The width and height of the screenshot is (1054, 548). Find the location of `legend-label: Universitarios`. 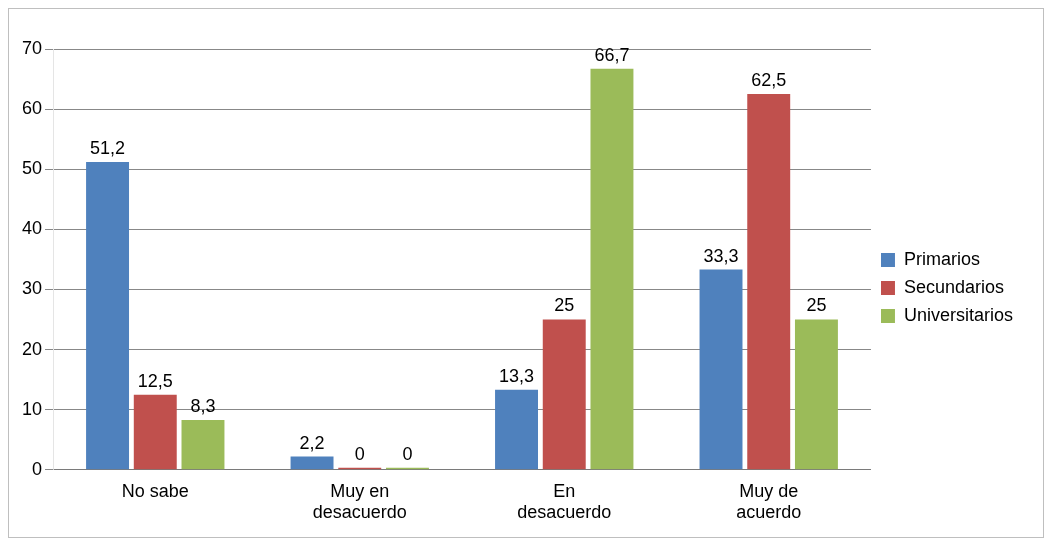

legend-label: Universitarios is located at coordinates (958, 314).